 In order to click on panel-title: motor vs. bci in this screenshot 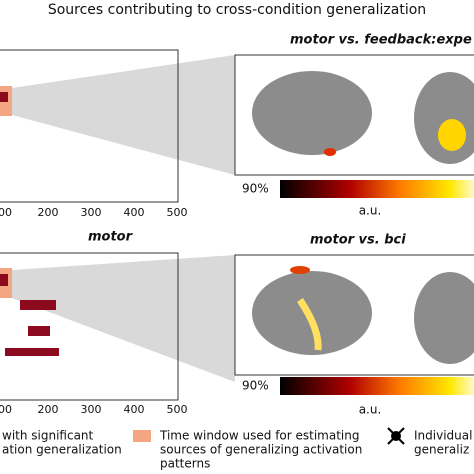, I will do `click(358, 240)`.